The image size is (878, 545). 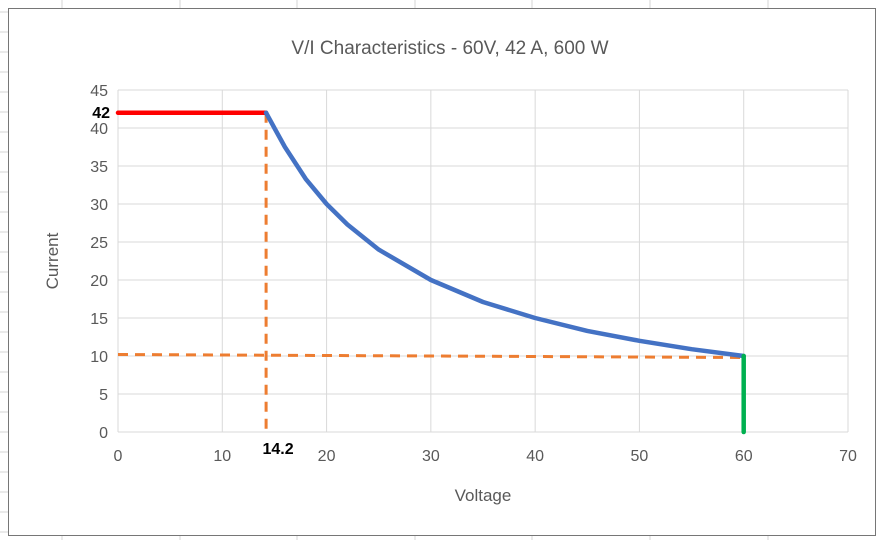 I want to click on x-tick-label: 40, so click(x=535, y=456).